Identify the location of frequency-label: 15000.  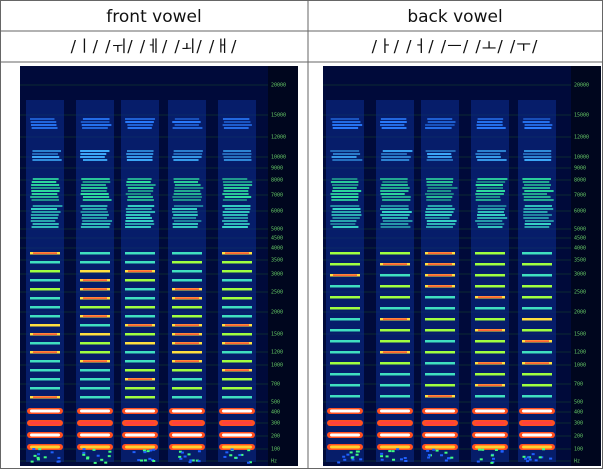
(581, 116).